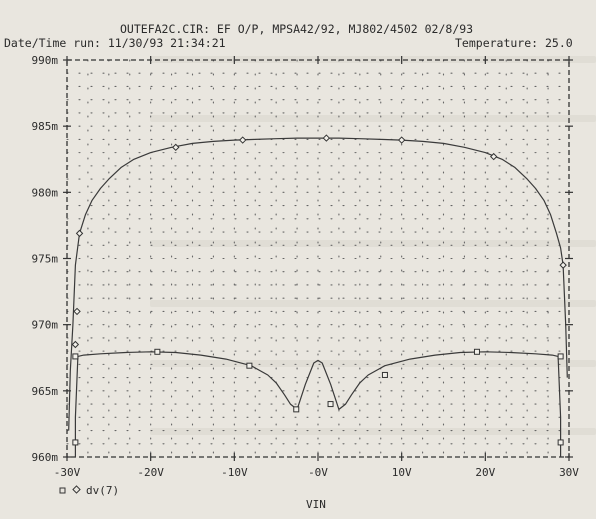  What do you see at coordinates (102, 490) in the screenshot?
I see `legend-label: dv(7)` at bounding box center [102, 490].